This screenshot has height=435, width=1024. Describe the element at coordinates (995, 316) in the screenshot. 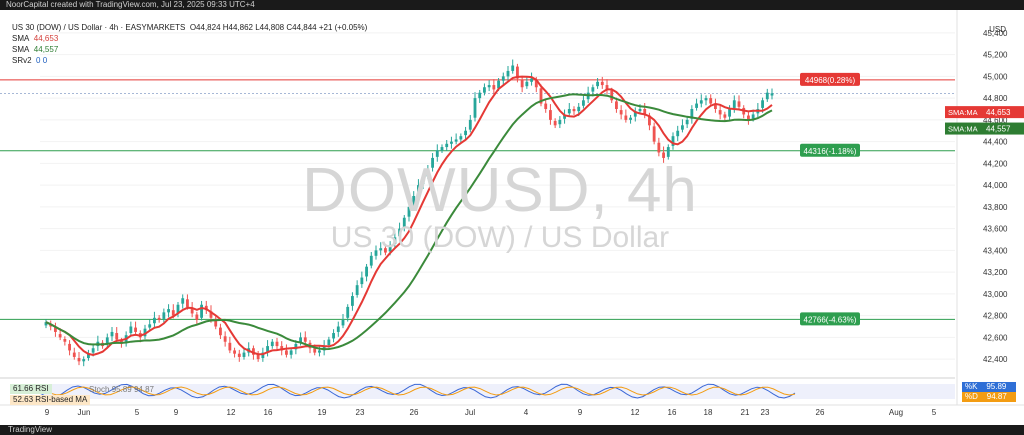

I see `y-tick-label: 42,800` at that location.